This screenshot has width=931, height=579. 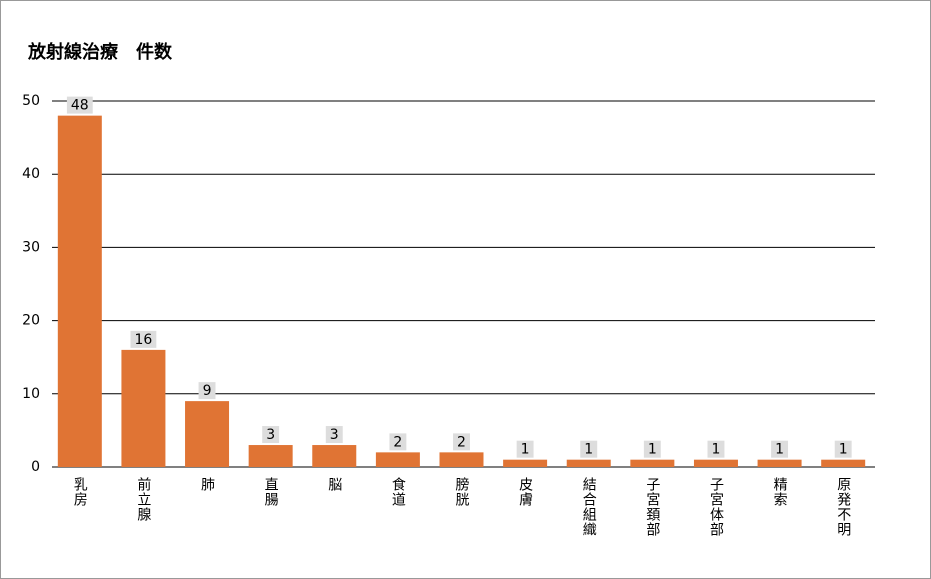 I want to click on value-label: 9, so click(x=207, y=391).